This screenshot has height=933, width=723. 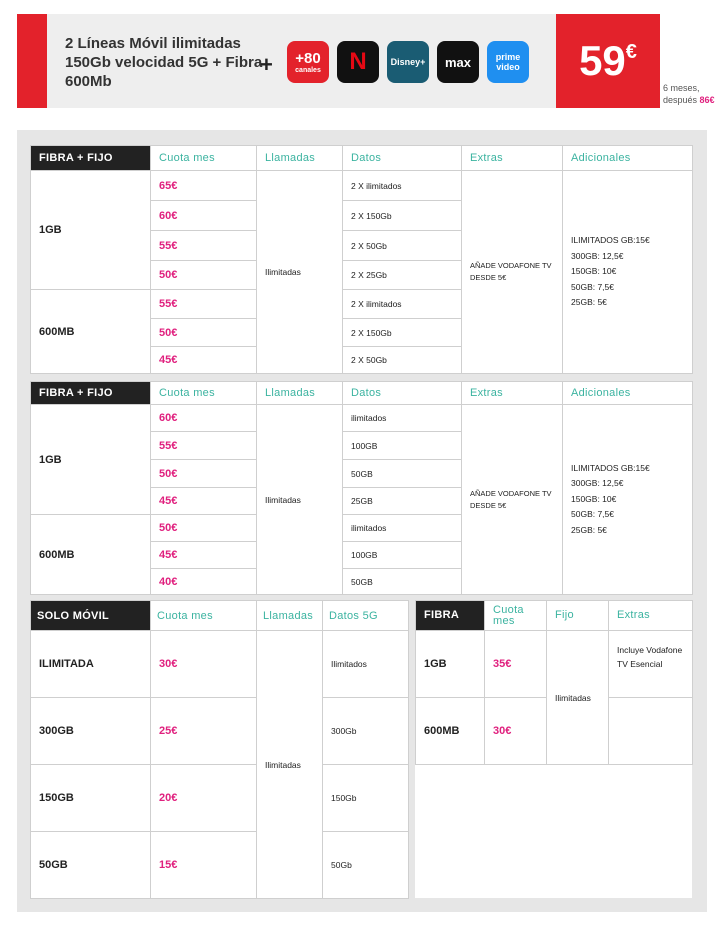 I want to click on table-row: 55€ 100GB, so click(x=362, y=445).